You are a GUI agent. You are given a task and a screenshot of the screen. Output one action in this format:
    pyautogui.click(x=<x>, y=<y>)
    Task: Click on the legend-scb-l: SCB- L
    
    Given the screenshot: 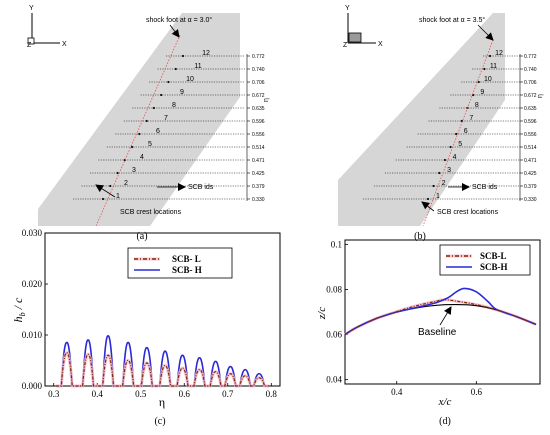 What is the action you would take?
    pyautogui.click(x=186, y=259)
    